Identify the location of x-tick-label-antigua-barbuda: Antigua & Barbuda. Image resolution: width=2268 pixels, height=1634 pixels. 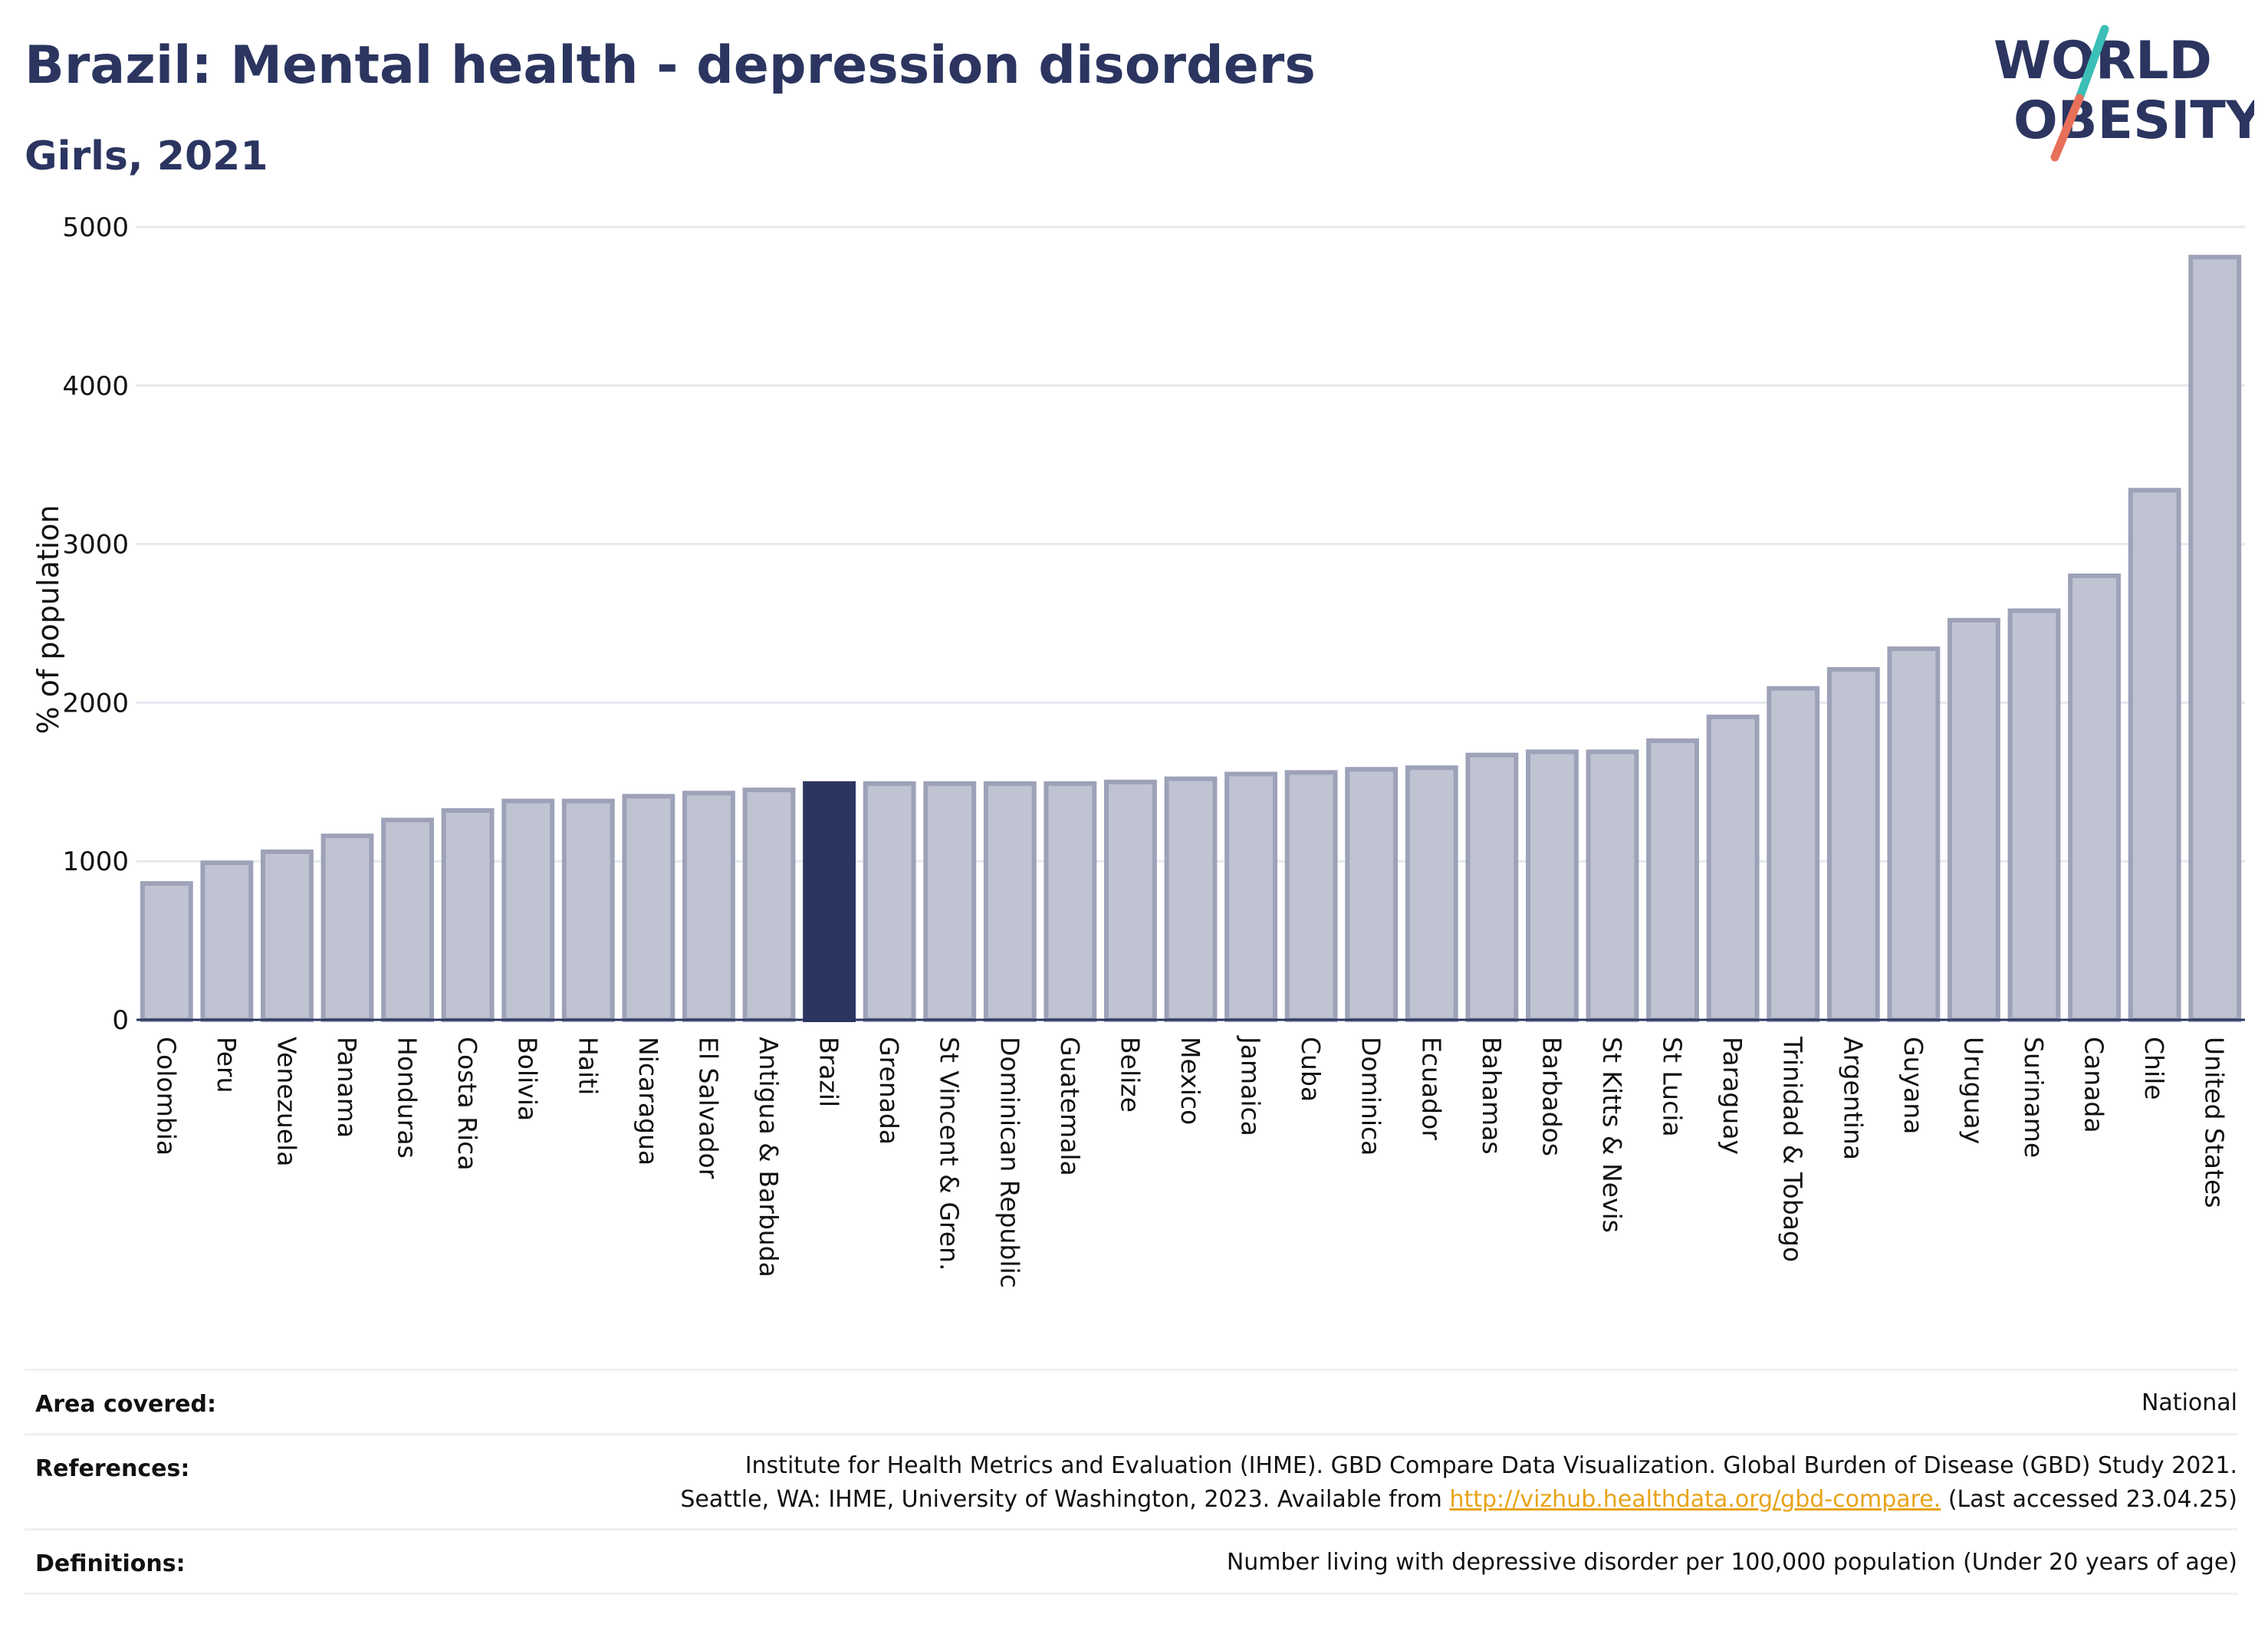
(769, 1157).